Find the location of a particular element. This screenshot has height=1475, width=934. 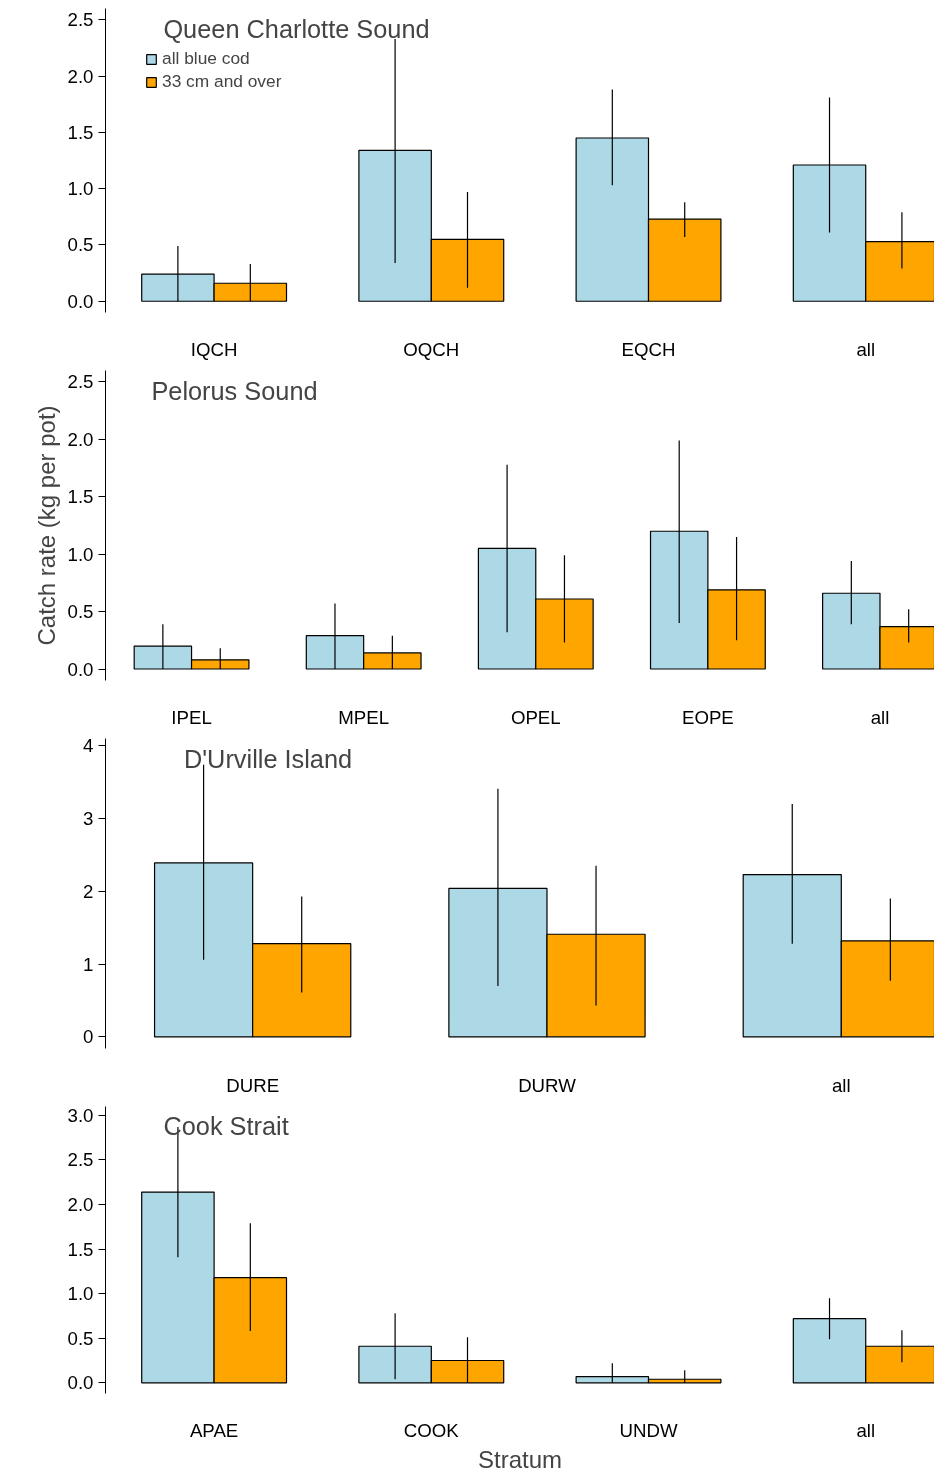

x-tick-label: OPEL is located at coordinates (535, 717).